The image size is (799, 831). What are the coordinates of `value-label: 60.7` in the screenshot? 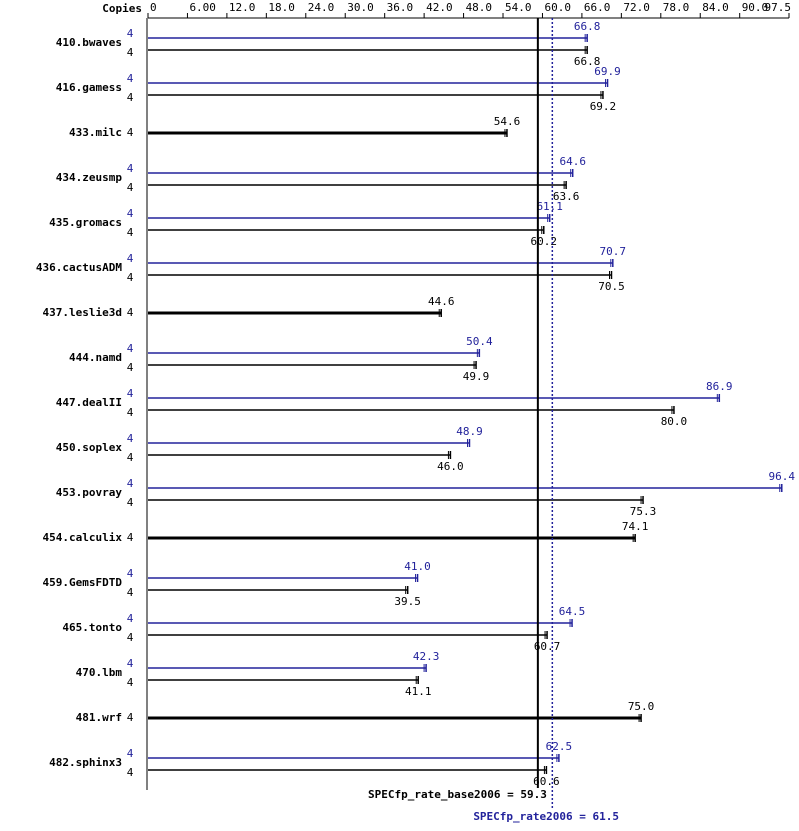 It's located at (547, 646).